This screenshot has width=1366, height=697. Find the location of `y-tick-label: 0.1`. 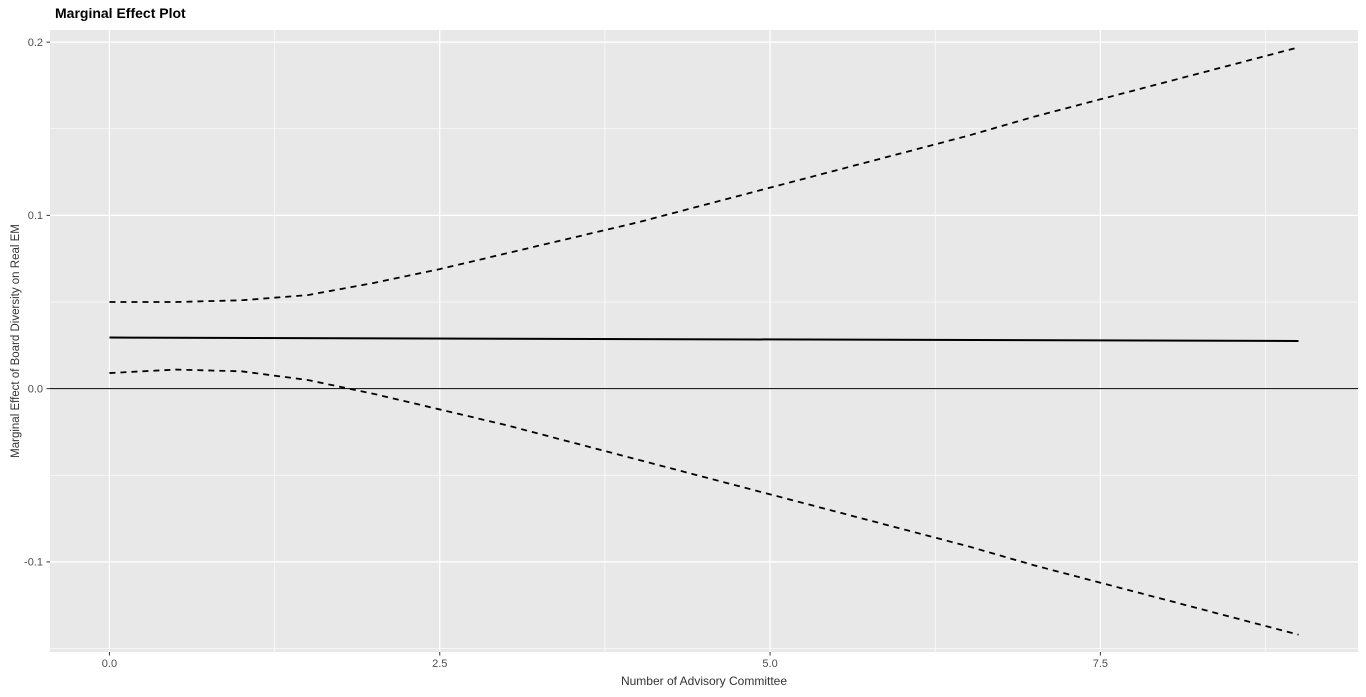

y-tick-label: 0.1 is located at coordinates (35, 216).